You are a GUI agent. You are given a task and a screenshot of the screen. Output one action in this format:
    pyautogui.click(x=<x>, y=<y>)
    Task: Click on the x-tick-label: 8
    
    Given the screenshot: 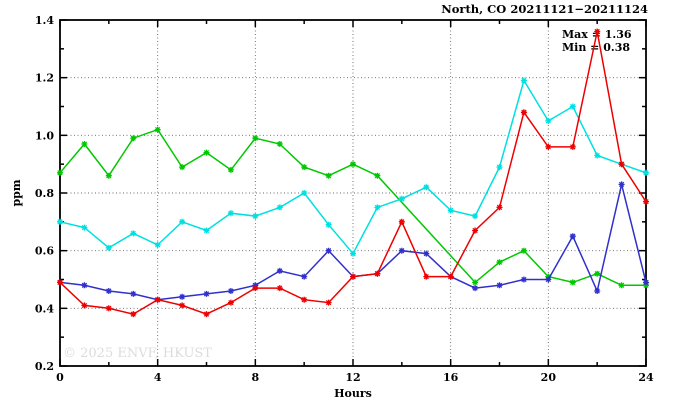 What is the action you would take?
    pyautogui.click(x=256, y=377)
    